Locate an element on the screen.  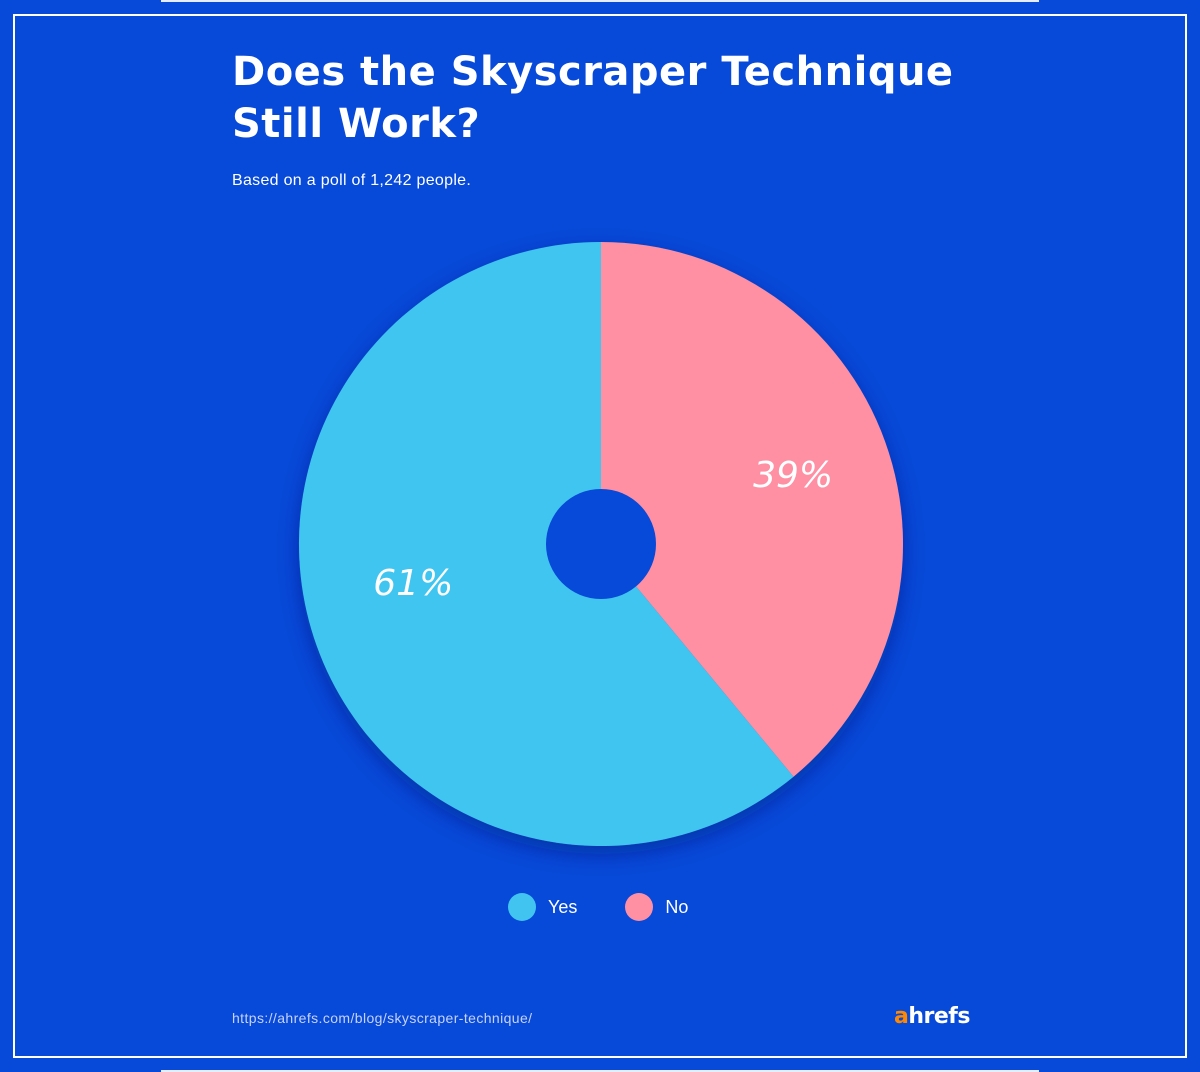
legend-label-no: No is located at coordinates (677, 906).